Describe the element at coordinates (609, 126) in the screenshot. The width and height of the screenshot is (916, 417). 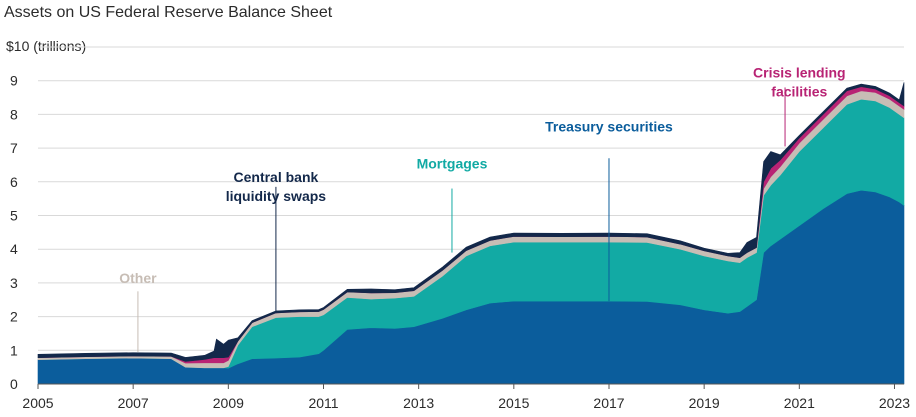
I see `annotation-label: Treasury securities` at that location.